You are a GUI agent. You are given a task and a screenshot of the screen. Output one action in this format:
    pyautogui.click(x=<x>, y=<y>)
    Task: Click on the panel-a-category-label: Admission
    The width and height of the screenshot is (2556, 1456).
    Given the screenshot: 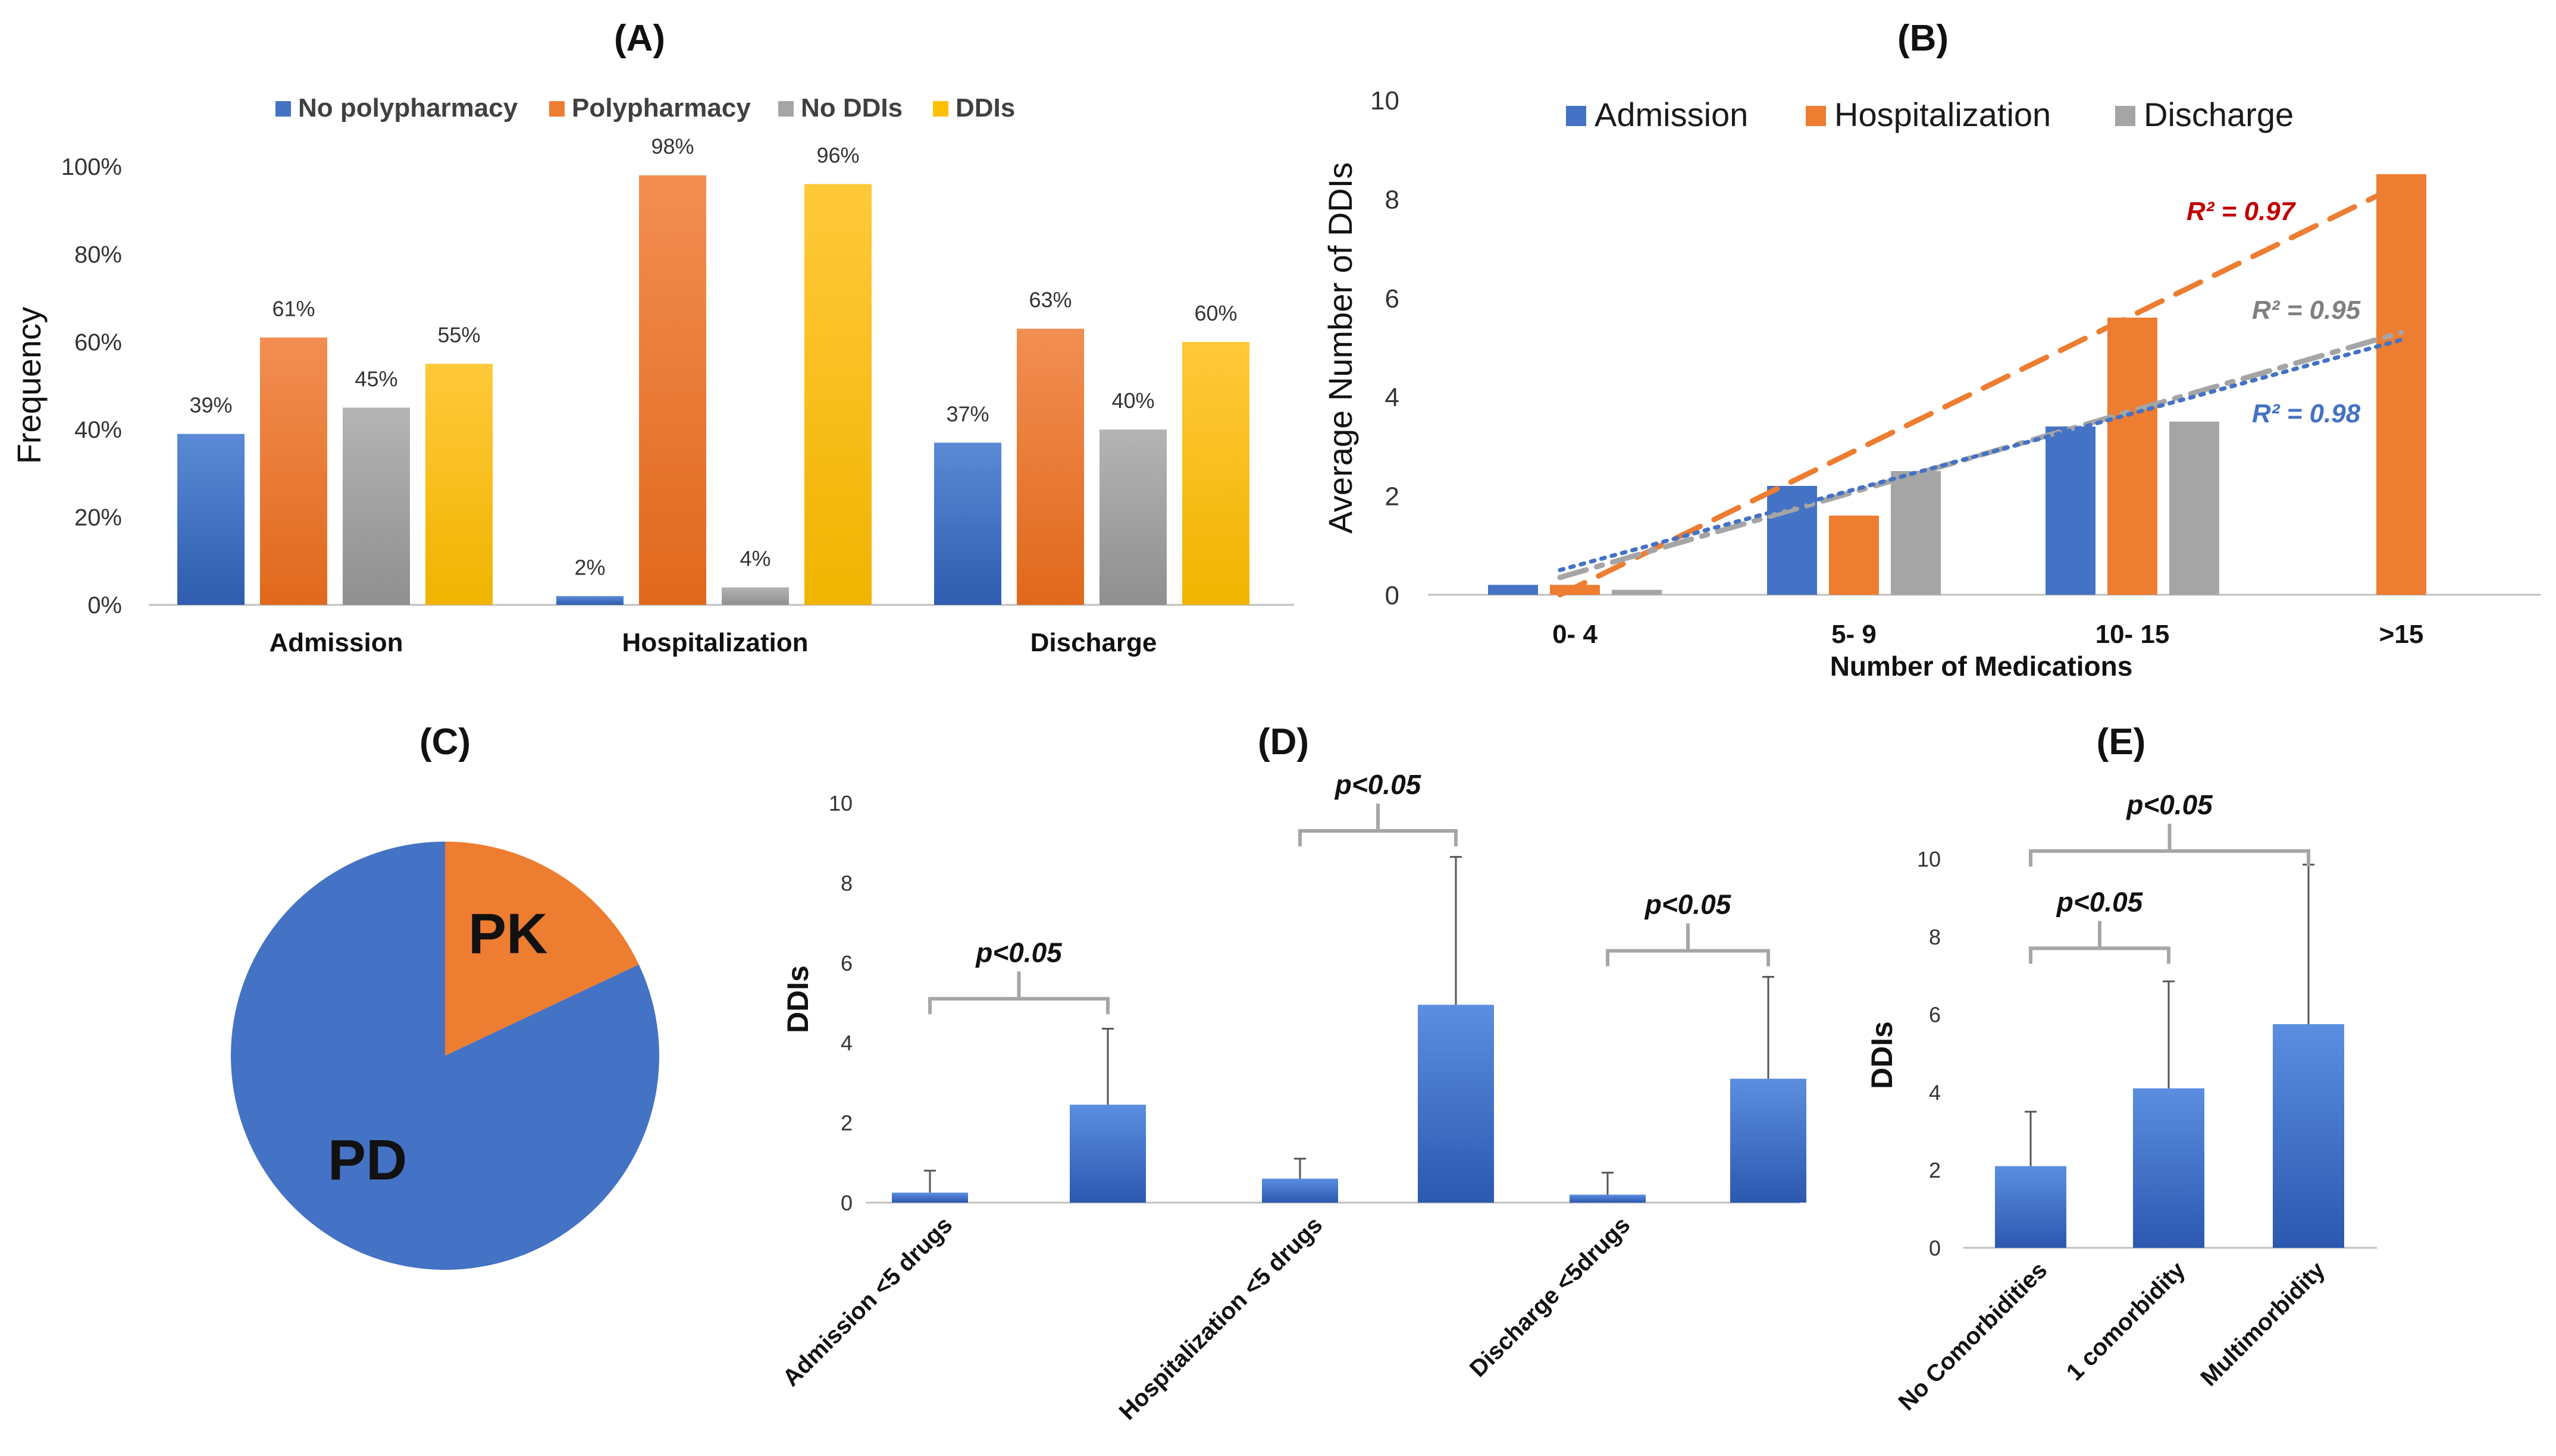 What is the action you would take?
    pyautogui.click(x=336, y=642)
    